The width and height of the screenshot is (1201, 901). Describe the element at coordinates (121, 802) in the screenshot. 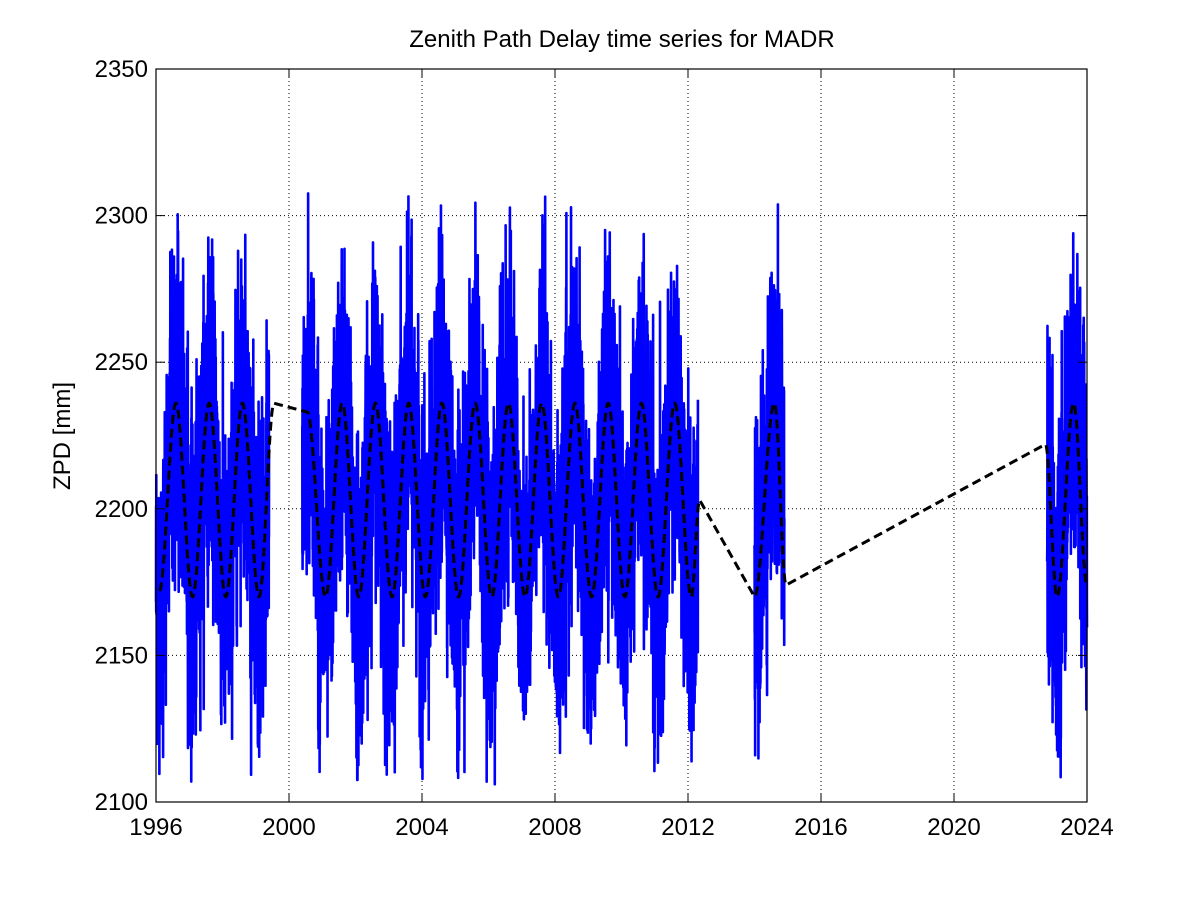

I see `y-tick-label: 2100` at that location.